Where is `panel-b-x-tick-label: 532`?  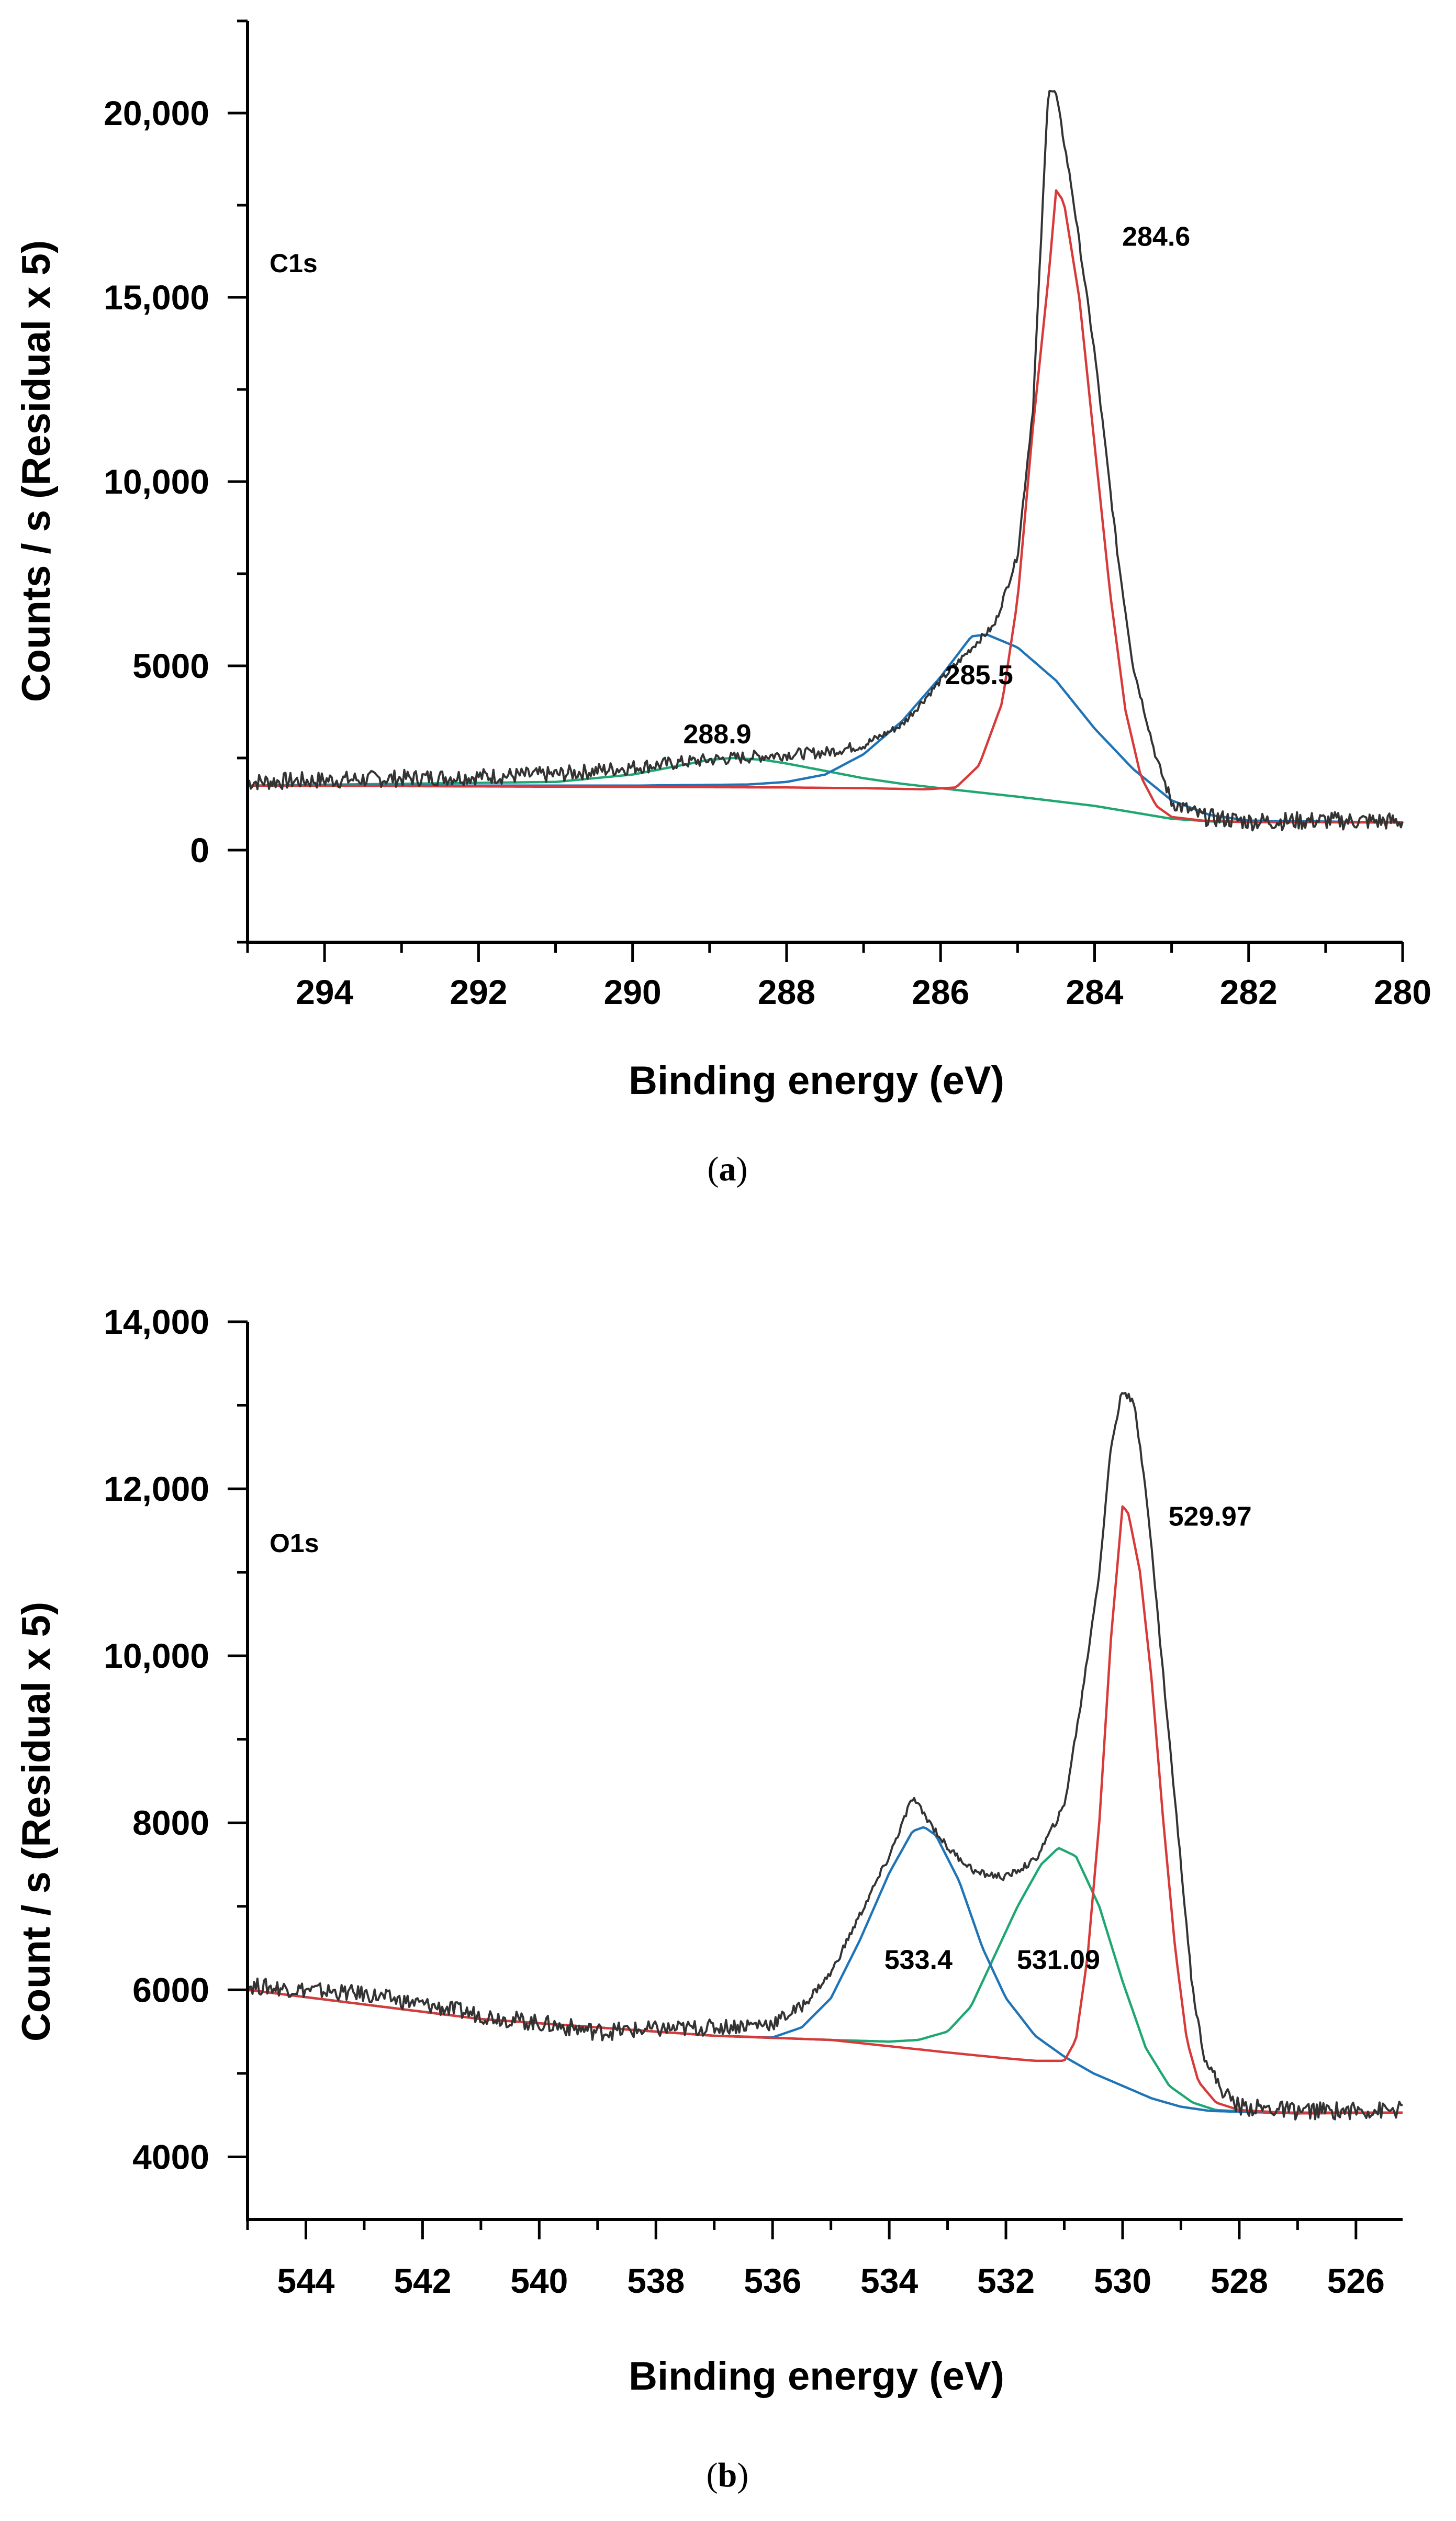 panel-b-x-tick-label: 532 is located at coordinates (1006, 2280).